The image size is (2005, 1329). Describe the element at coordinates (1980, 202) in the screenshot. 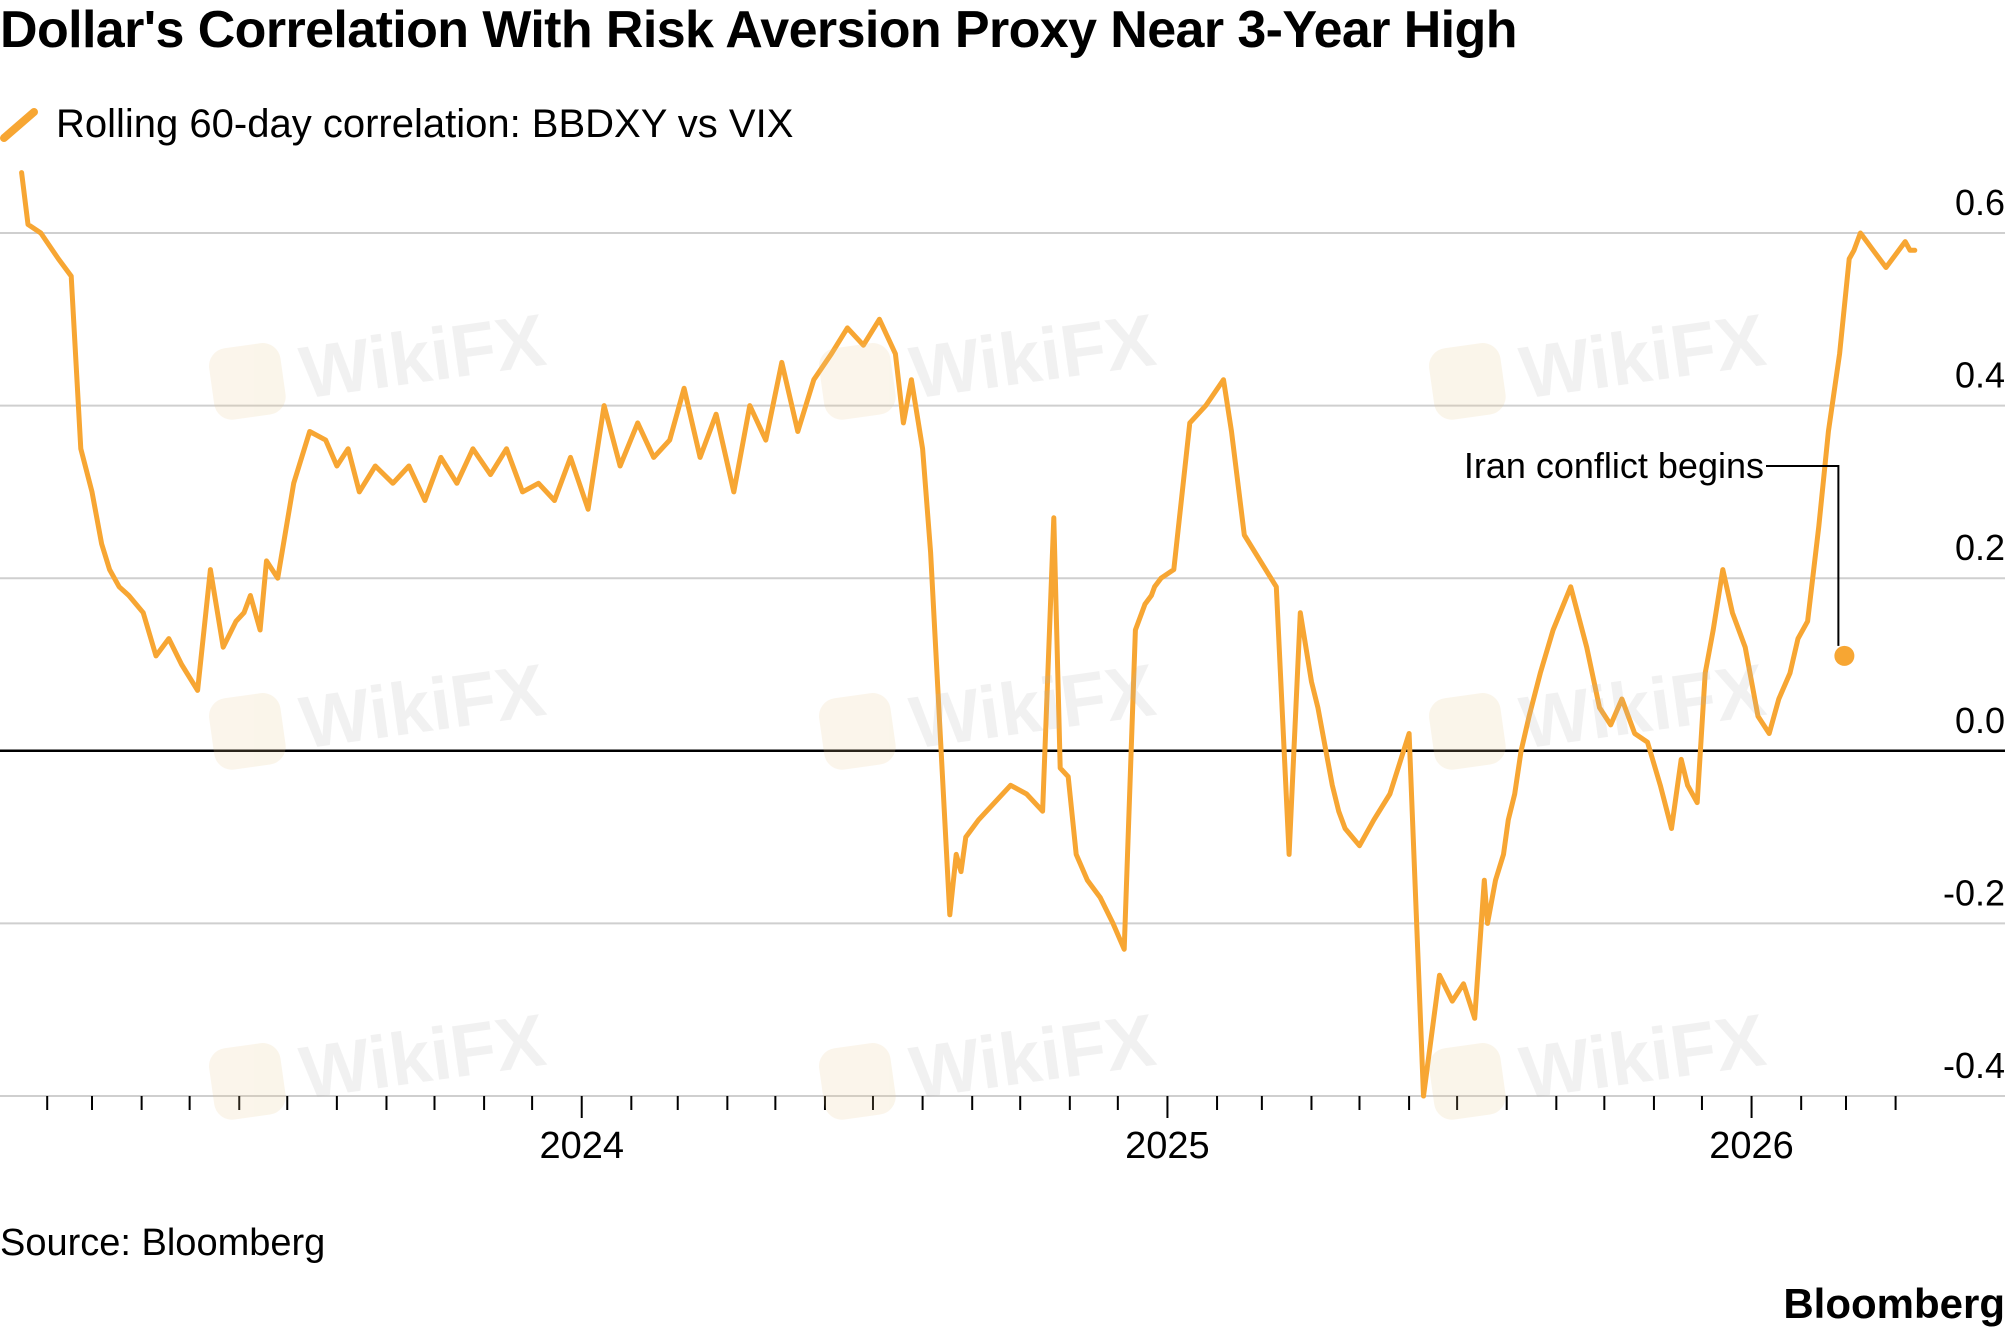

I see `y-tick-label: 0.6` at that location.